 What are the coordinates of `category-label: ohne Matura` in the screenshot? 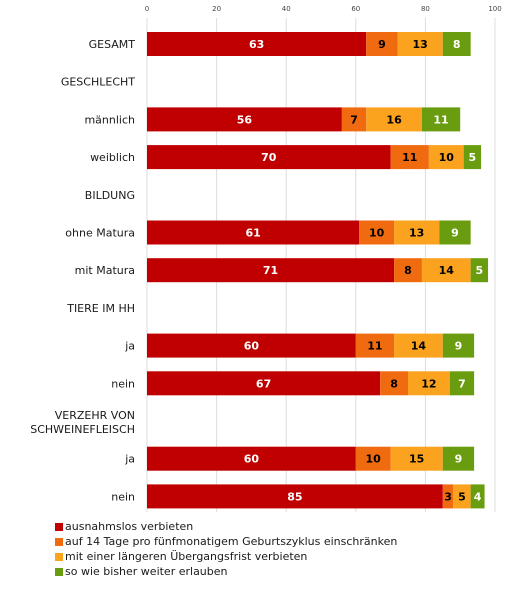 It's located at (100, 233).